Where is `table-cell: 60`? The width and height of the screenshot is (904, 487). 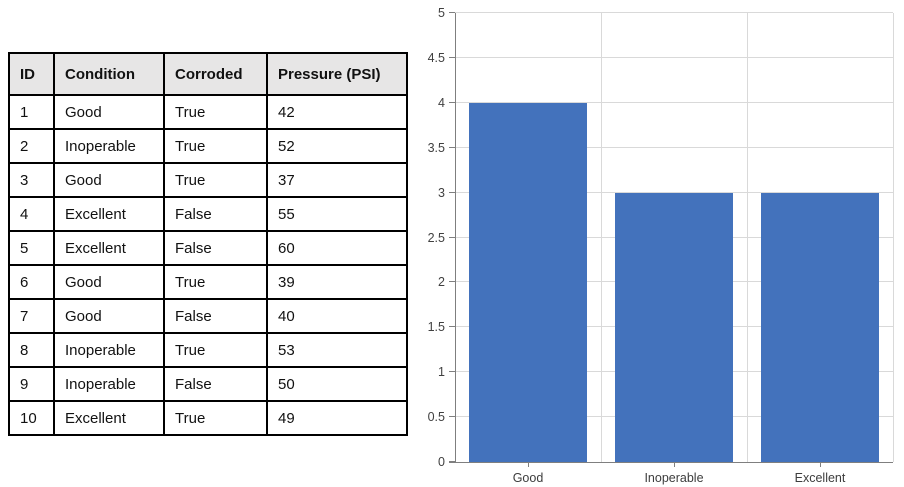 table-cell: 60 is located at coordinates (337, 248).